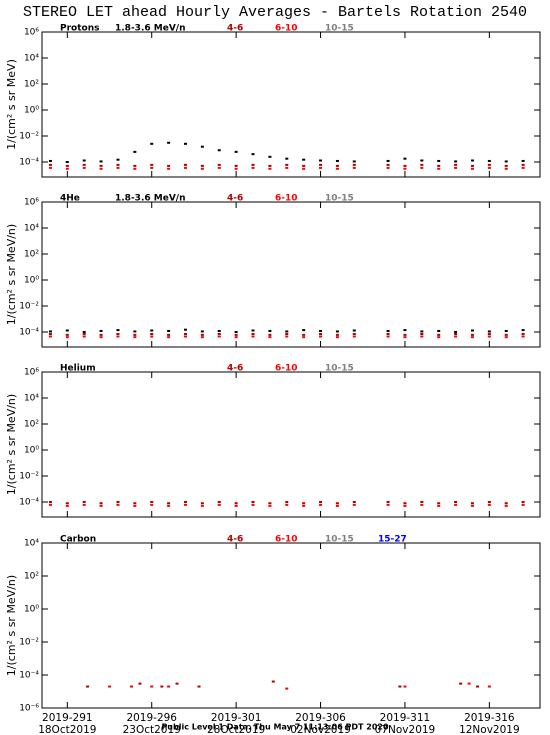 Image resolution: width=550 pixels, height=735 pixels. Describe the element at coordinates (150, 29) in the screenshot. I see `legend-entry: 1.8-3.6 MeV/n` at that location.